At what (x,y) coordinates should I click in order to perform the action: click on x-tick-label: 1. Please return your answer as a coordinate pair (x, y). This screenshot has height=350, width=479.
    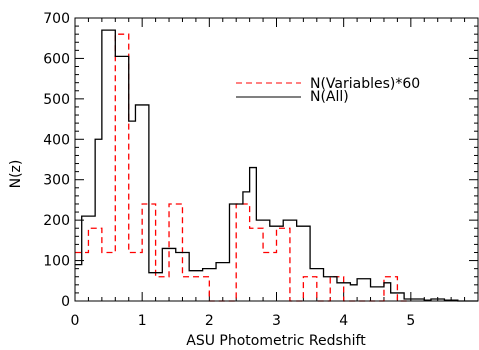
    Looking at the image, I should click on (142, 321).